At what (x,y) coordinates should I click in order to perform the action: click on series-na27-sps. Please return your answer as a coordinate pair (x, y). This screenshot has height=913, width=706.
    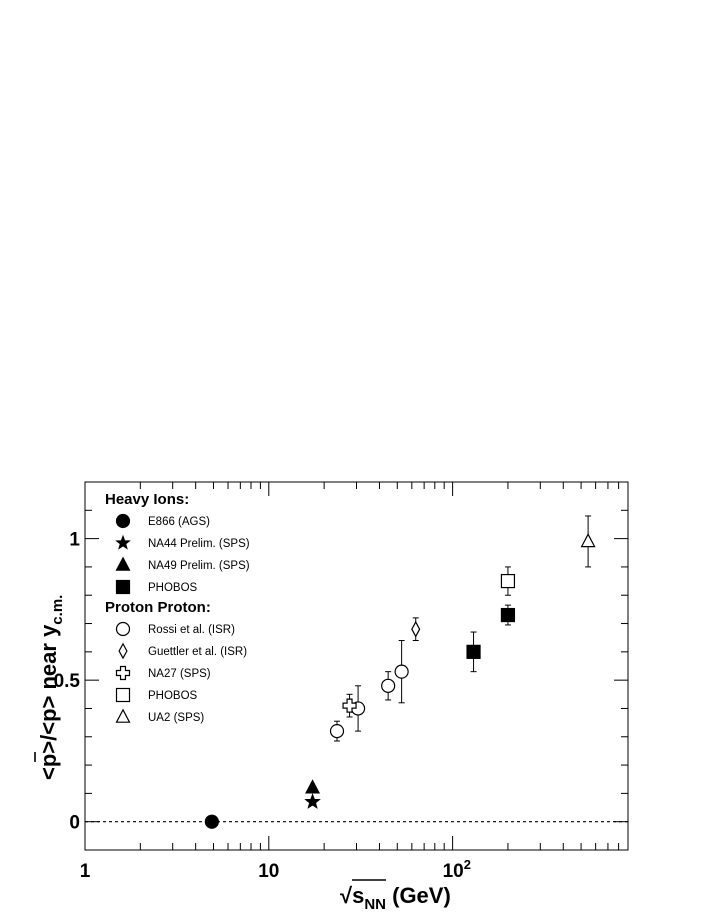
    Looking at the image, I should click on (349, 705).